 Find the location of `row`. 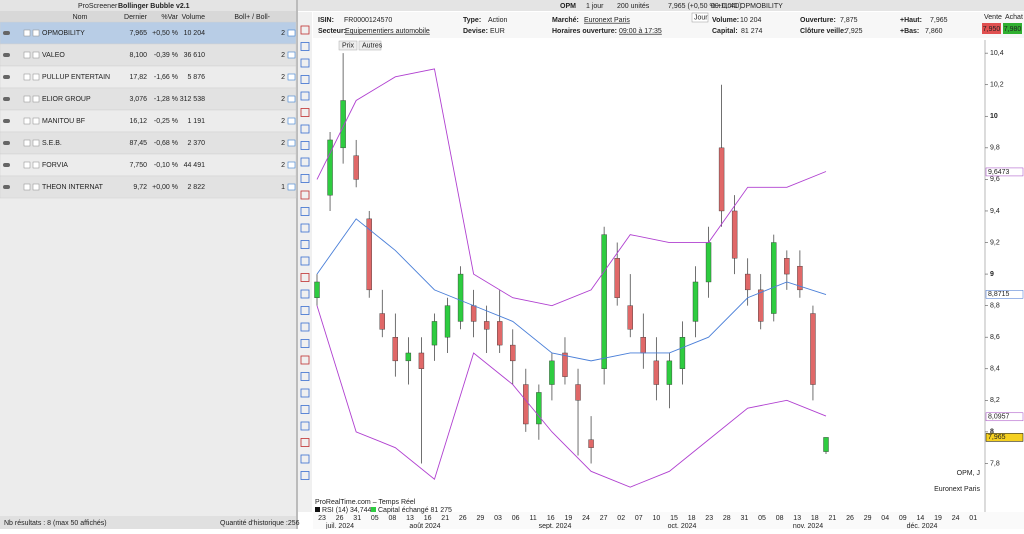

row is located at coordinates (148, 187).